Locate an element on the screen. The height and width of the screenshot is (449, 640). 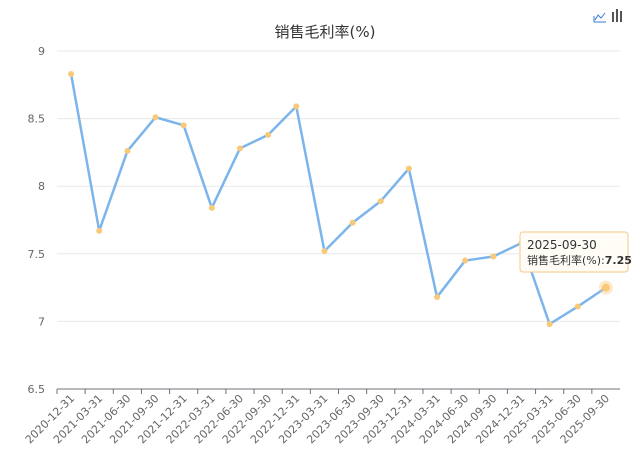
y-tick-label: 8.5 is located at coordinates (37, 119).